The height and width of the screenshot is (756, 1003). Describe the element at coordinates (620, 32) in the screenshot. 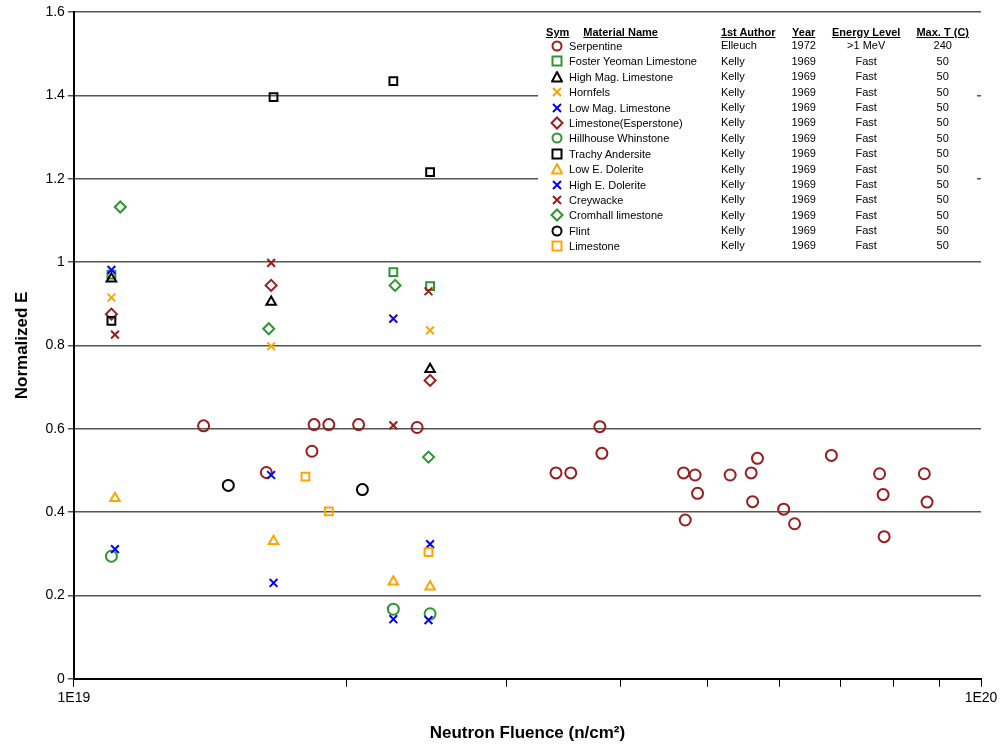

I see `annotation: Material Name` at that location.